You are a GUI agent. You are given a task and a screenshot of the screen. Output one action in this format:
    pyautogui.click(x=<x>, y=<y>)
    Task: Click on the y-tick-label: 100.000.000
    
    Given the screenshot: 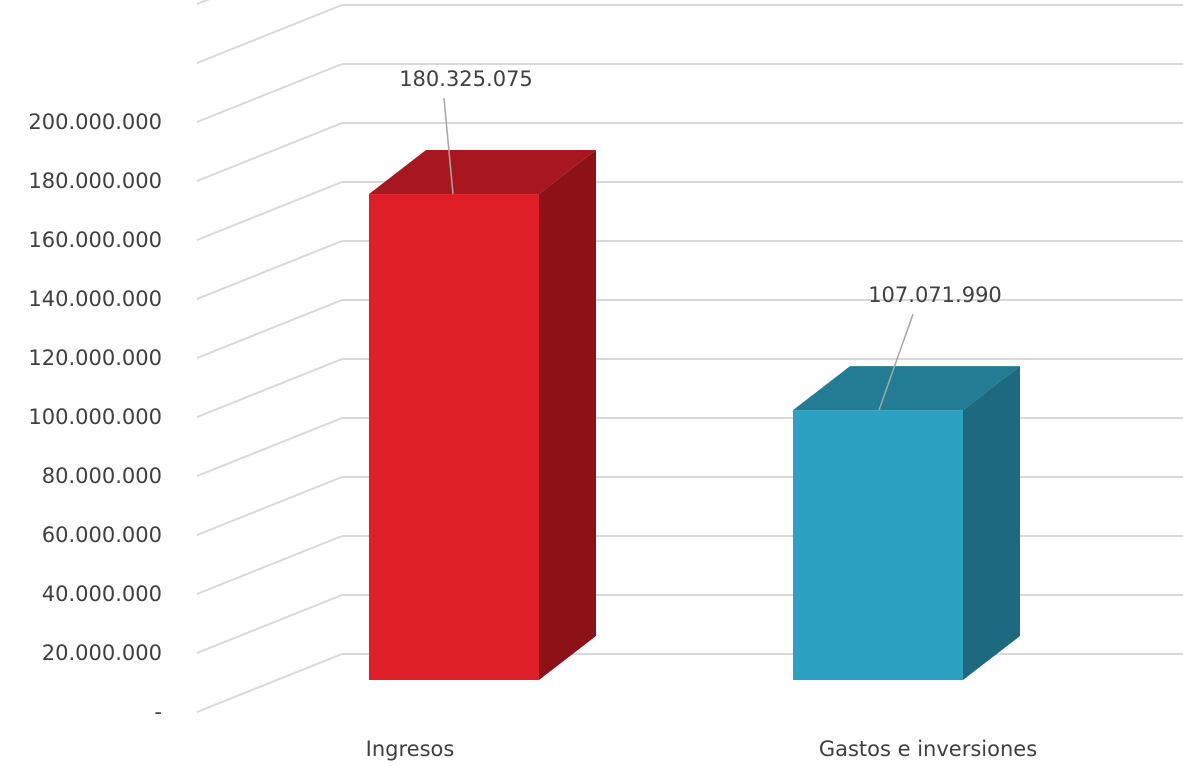 What is the action you would take?
    pyautogui.click(x=95, y=417)
    